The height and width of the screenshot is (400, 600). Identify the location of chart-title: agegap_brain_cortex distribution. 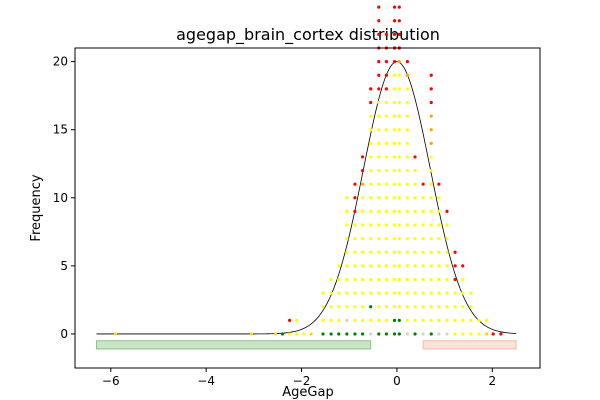
(308, 35).